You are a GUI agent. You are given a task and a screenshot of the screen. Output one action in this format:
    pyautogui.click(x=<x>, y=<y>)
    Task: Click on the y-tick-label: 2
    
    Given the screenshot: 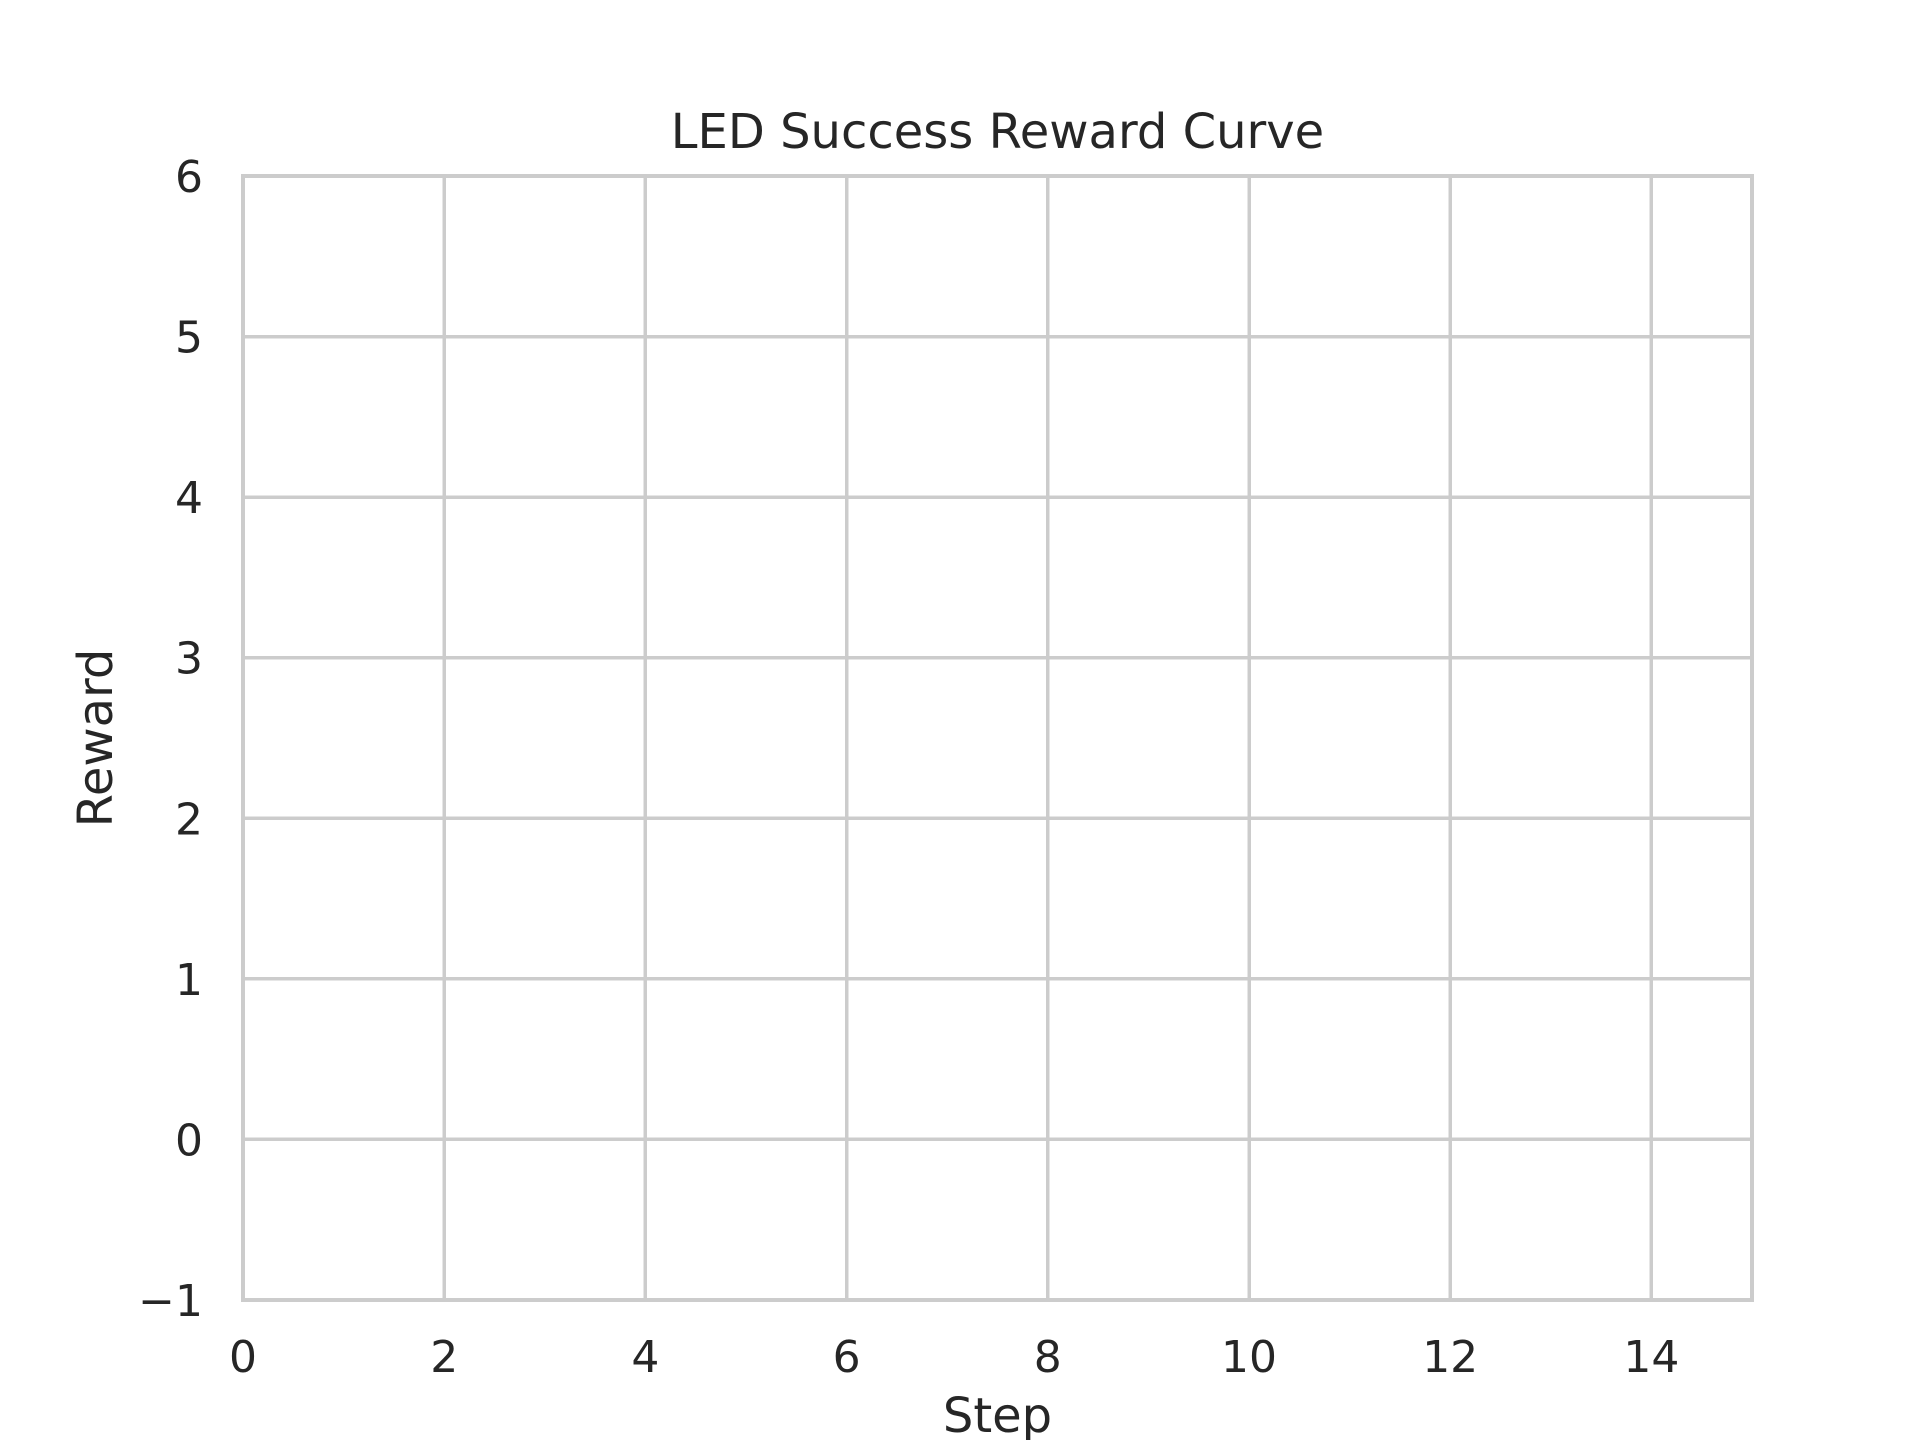 What is the action you would take?
    pyautogui.click(x=189, y=819)
    